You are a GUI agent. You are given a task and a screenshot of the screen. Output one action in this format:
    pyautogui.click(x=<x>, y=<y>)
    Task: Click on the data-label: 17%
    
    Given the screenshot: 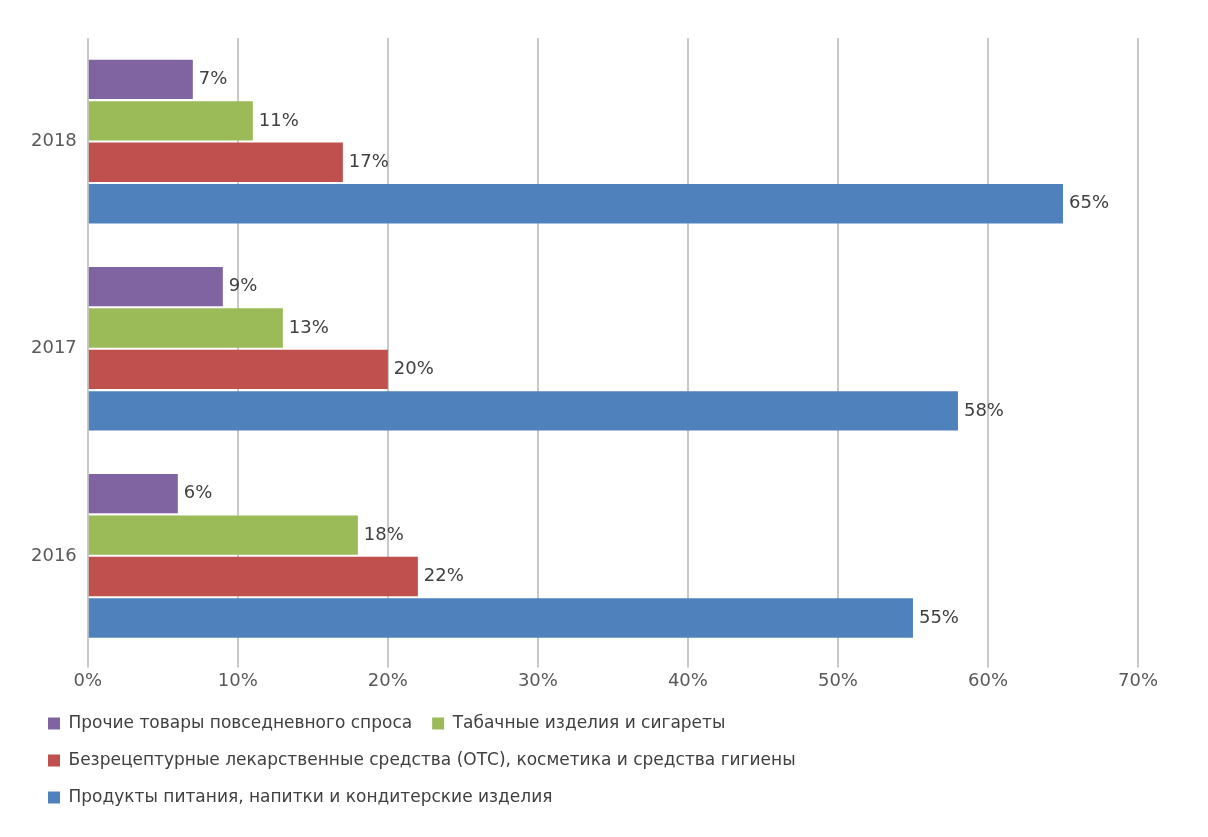 What is the action you would take?
    pyautogui.click(x=368, y=160)
    